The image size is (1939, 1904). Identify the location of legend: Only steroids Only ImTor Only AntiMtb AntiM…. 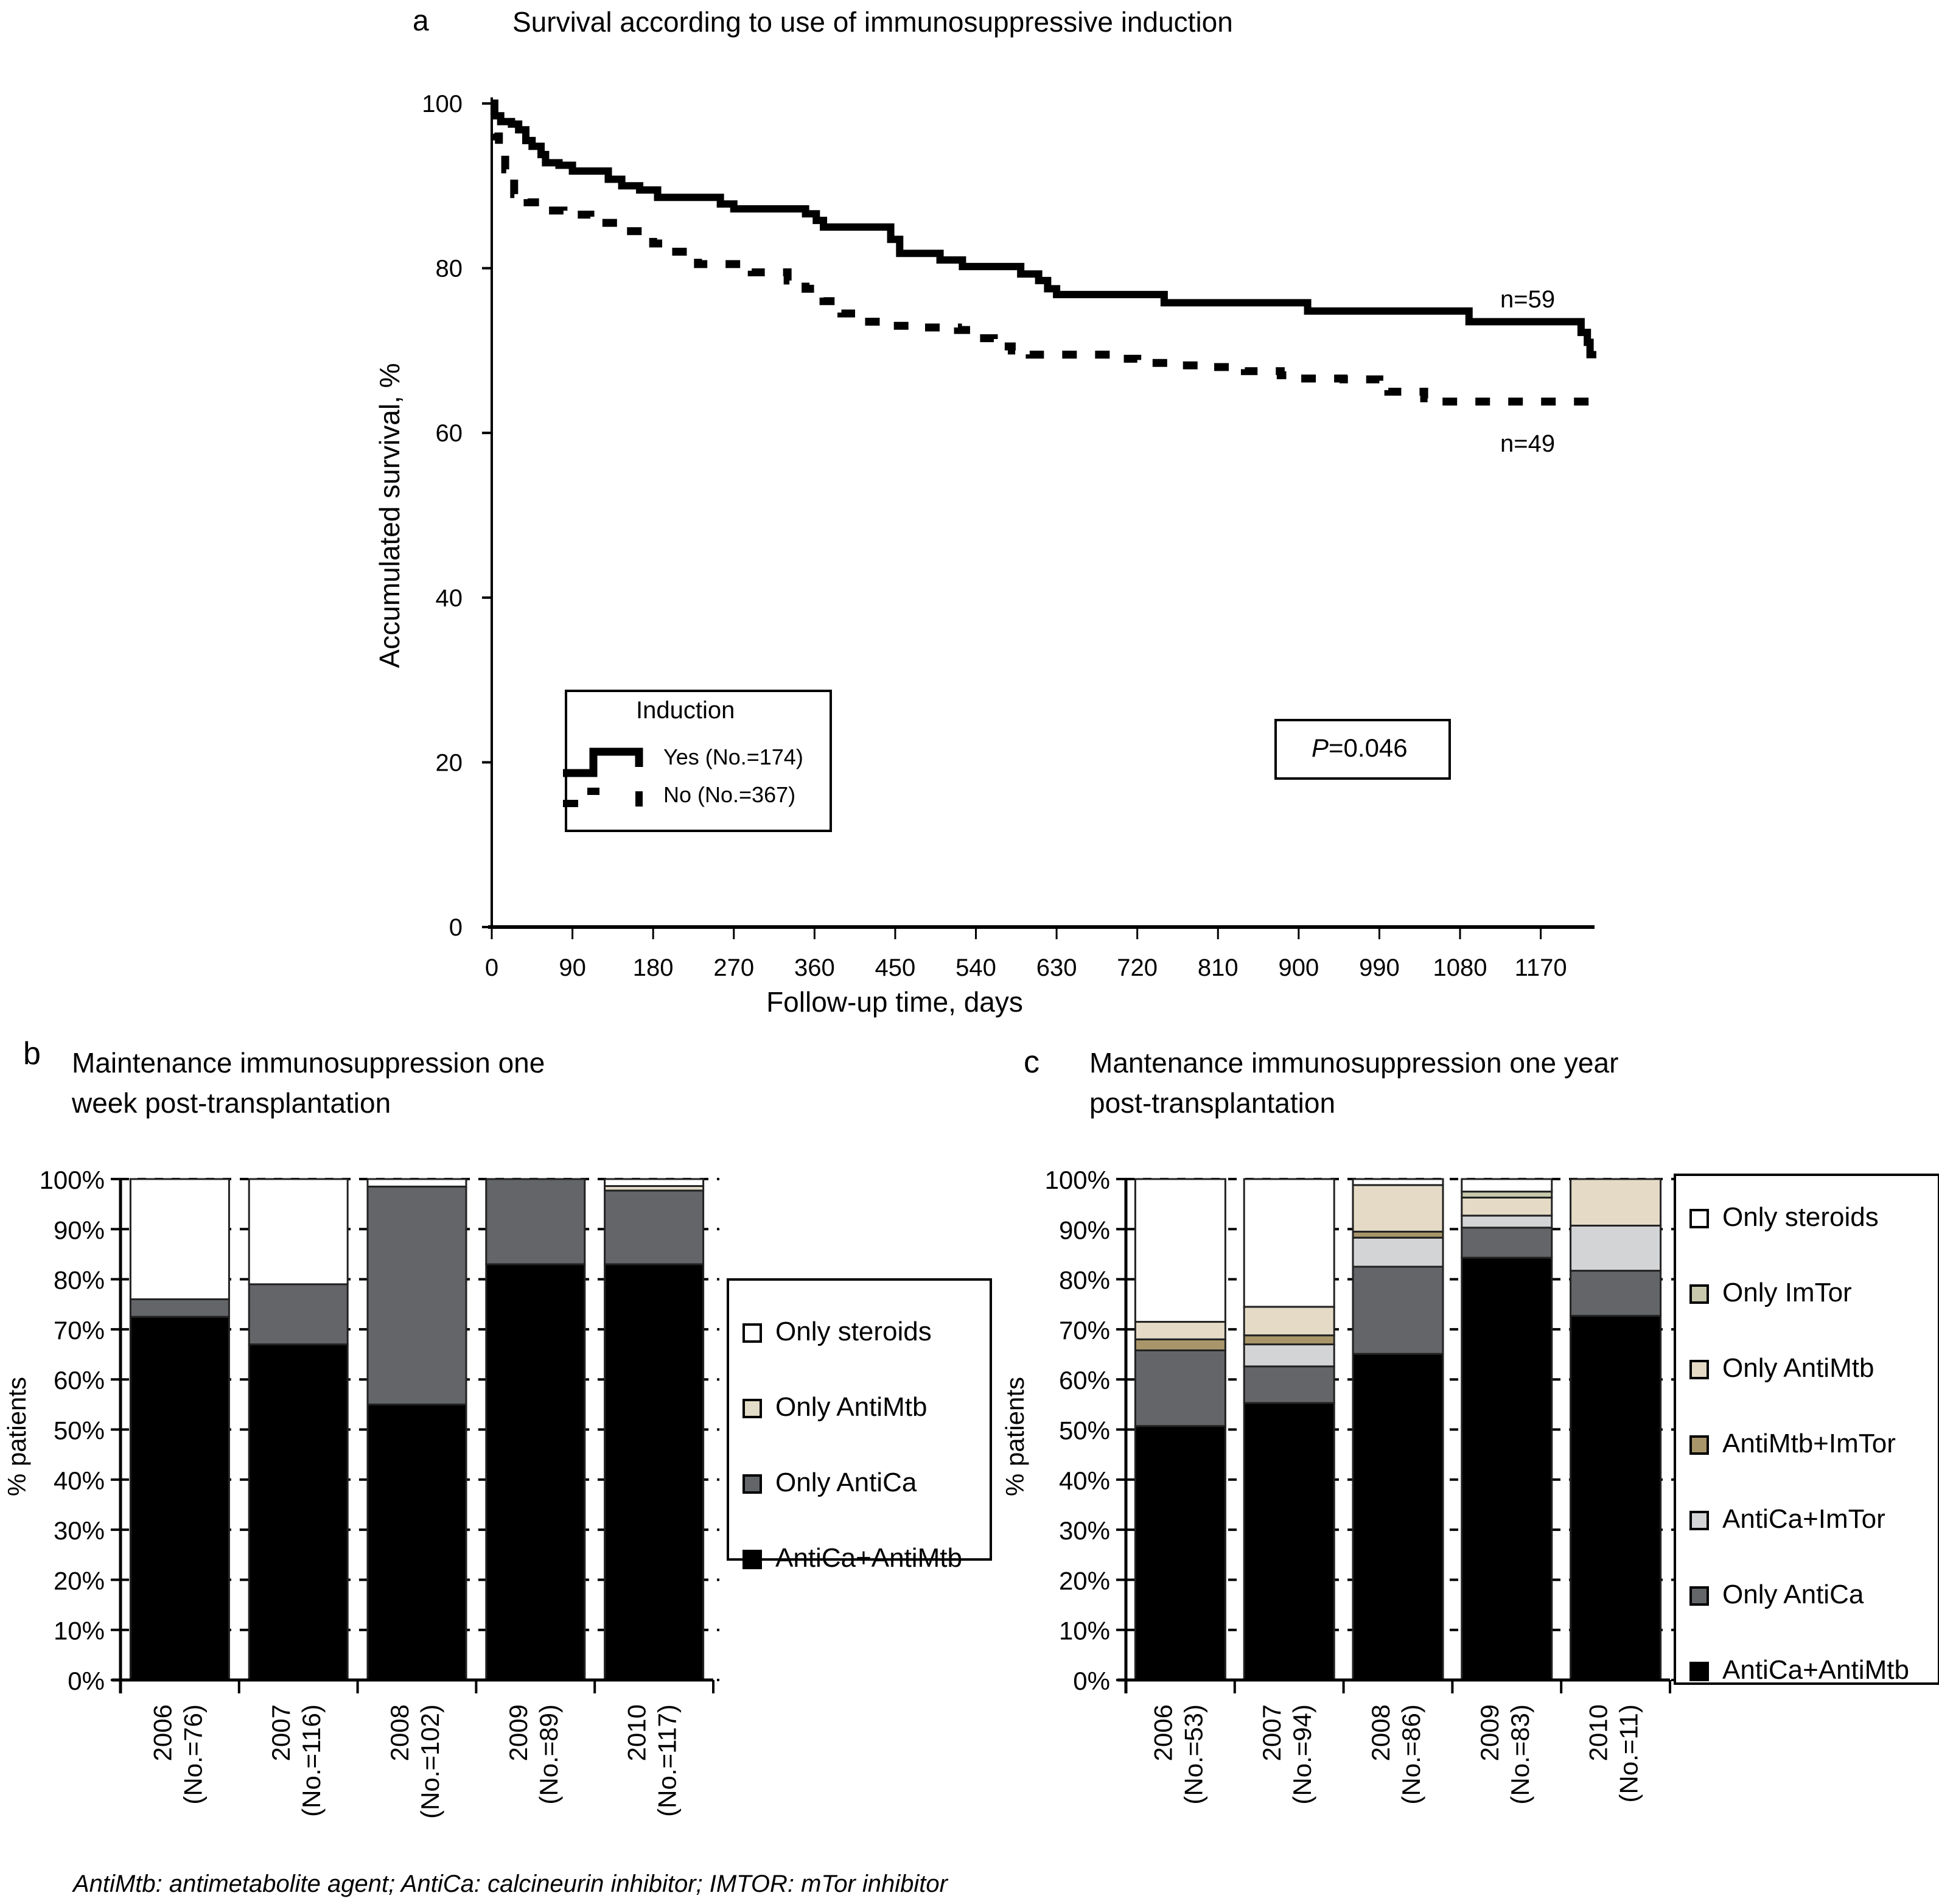
(1807, 1430).